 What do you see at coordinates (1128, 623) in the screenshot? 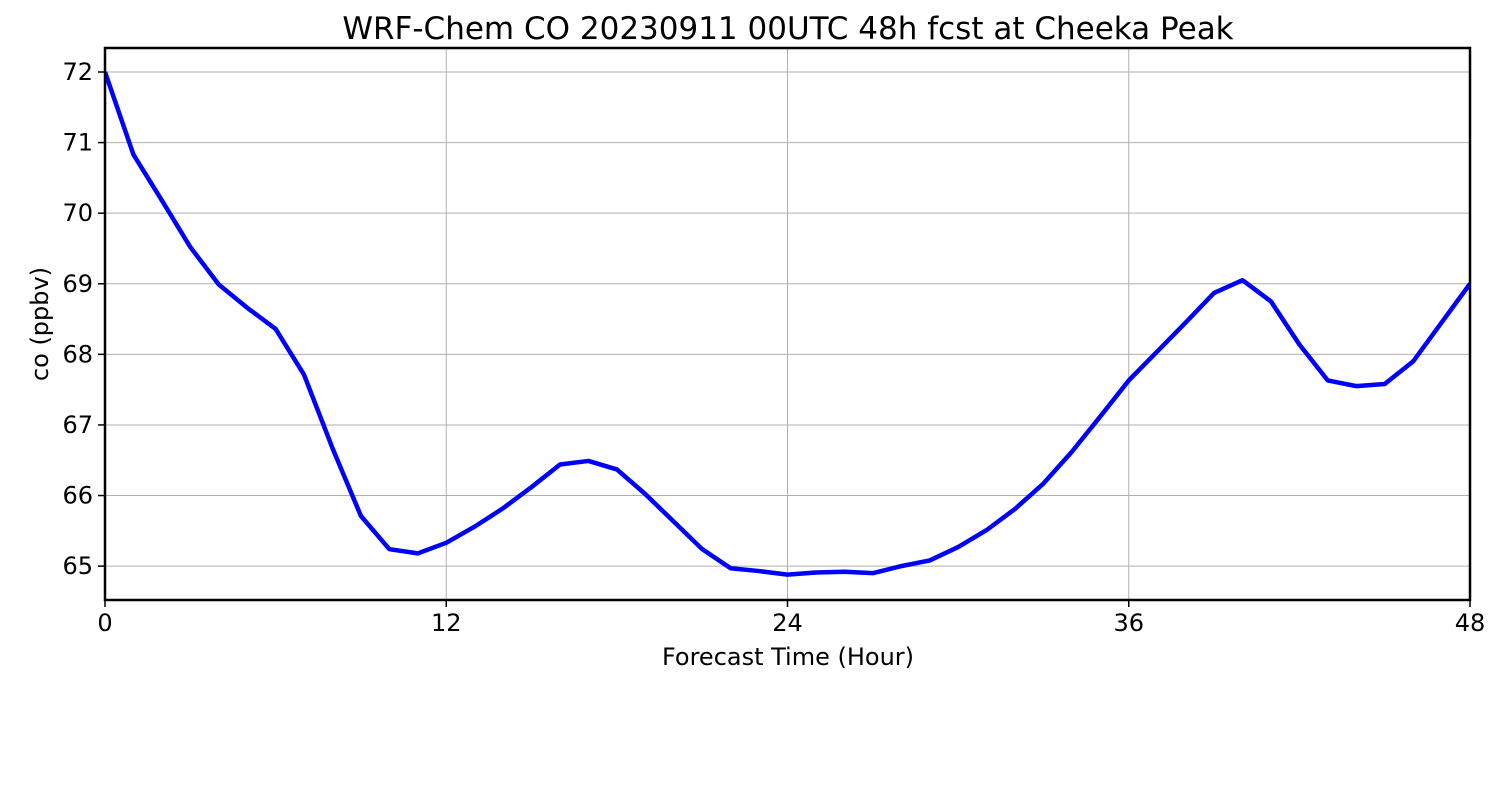
I see `x-tick-label: 36` at bounding box center [1128, 623].